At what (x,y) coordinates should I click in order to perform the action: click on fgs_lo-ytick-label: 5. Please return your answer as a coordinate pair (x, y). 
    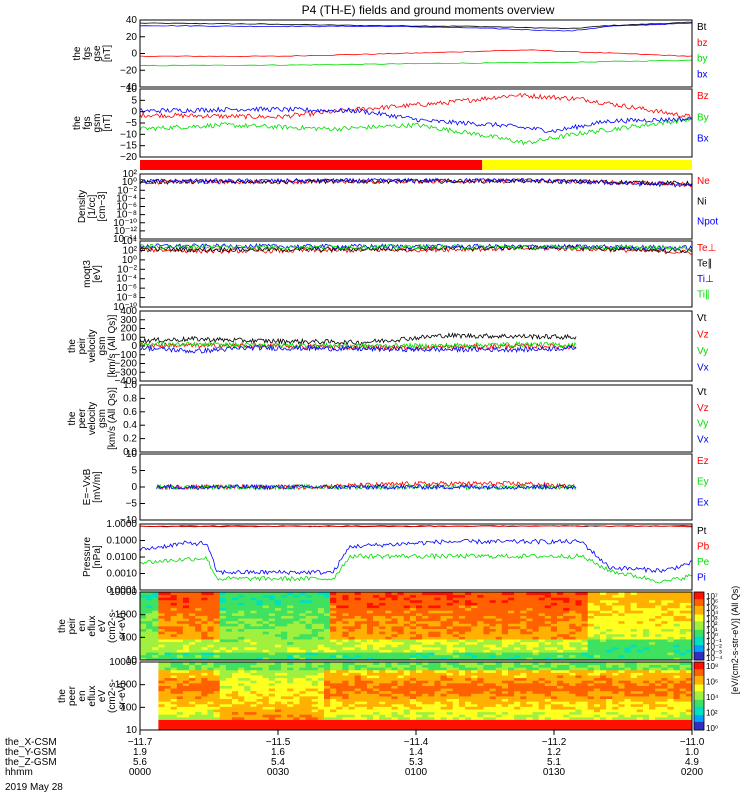
    Looking at the image, I should click on (134, 100).